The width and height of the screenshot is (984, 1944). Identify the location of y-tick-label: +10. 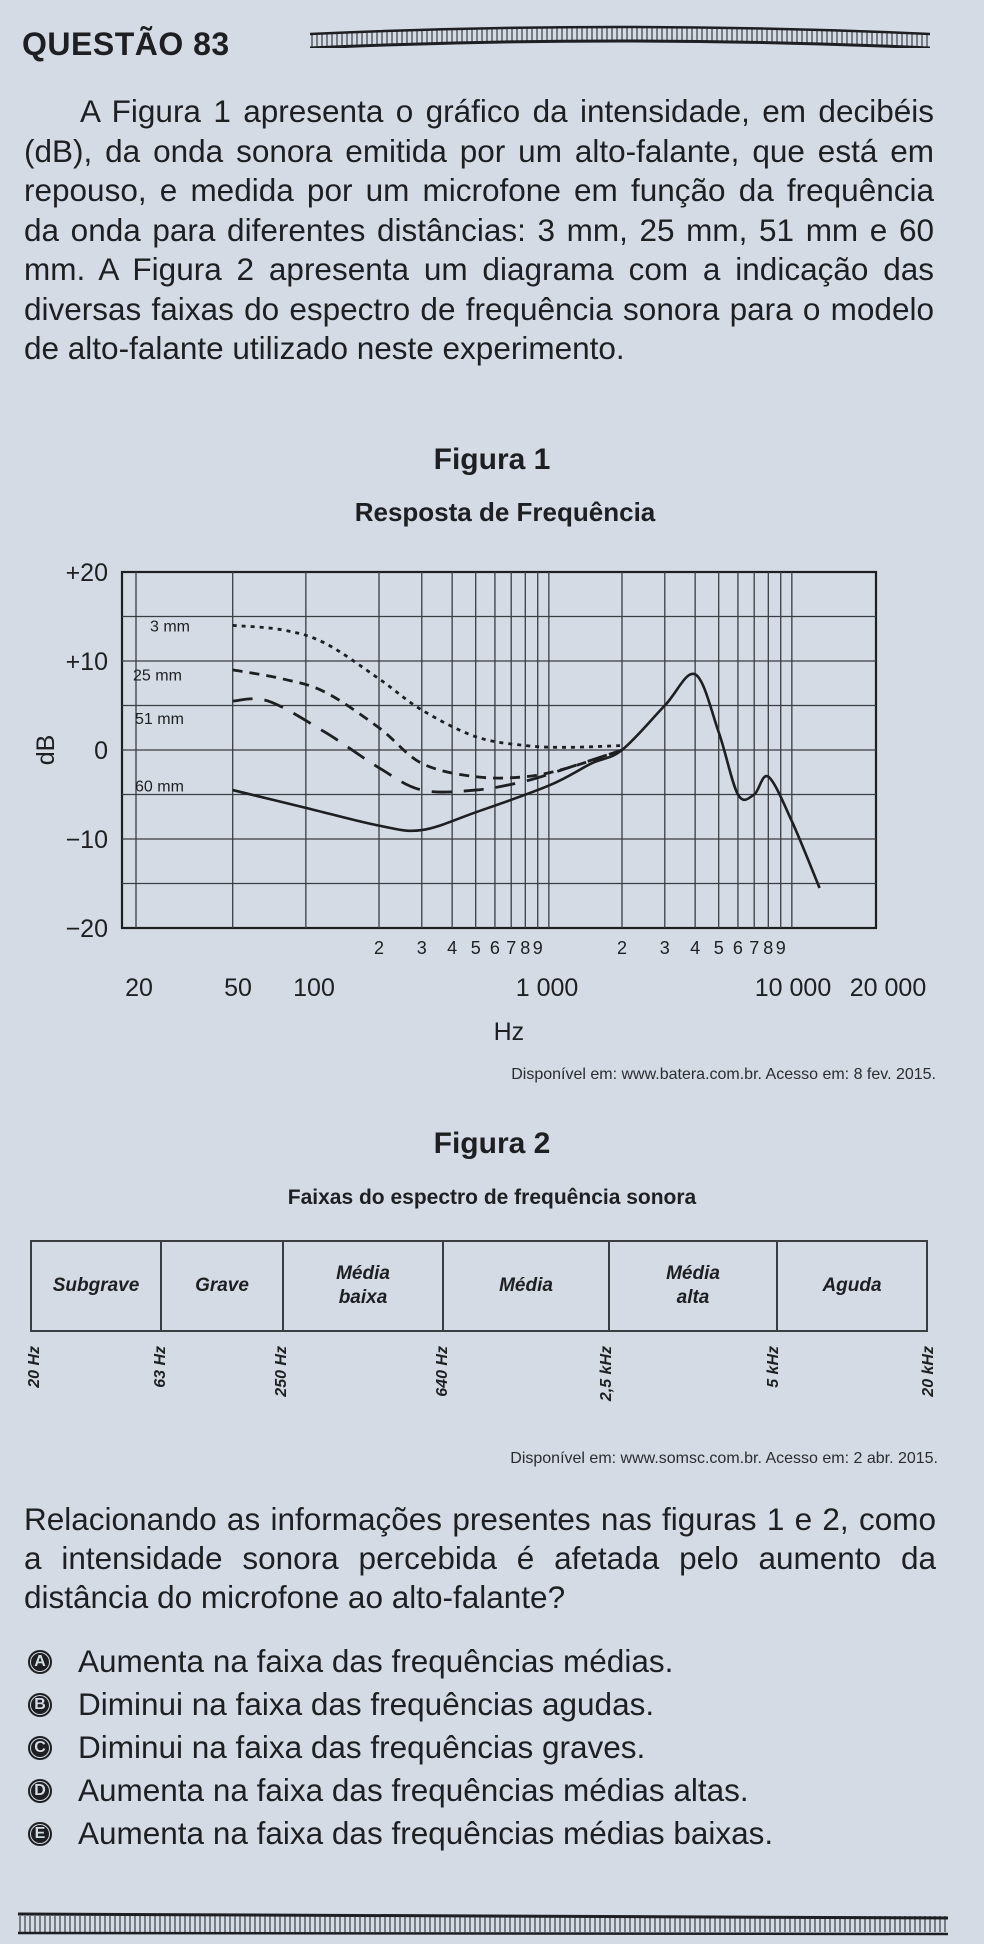
(87, 662).